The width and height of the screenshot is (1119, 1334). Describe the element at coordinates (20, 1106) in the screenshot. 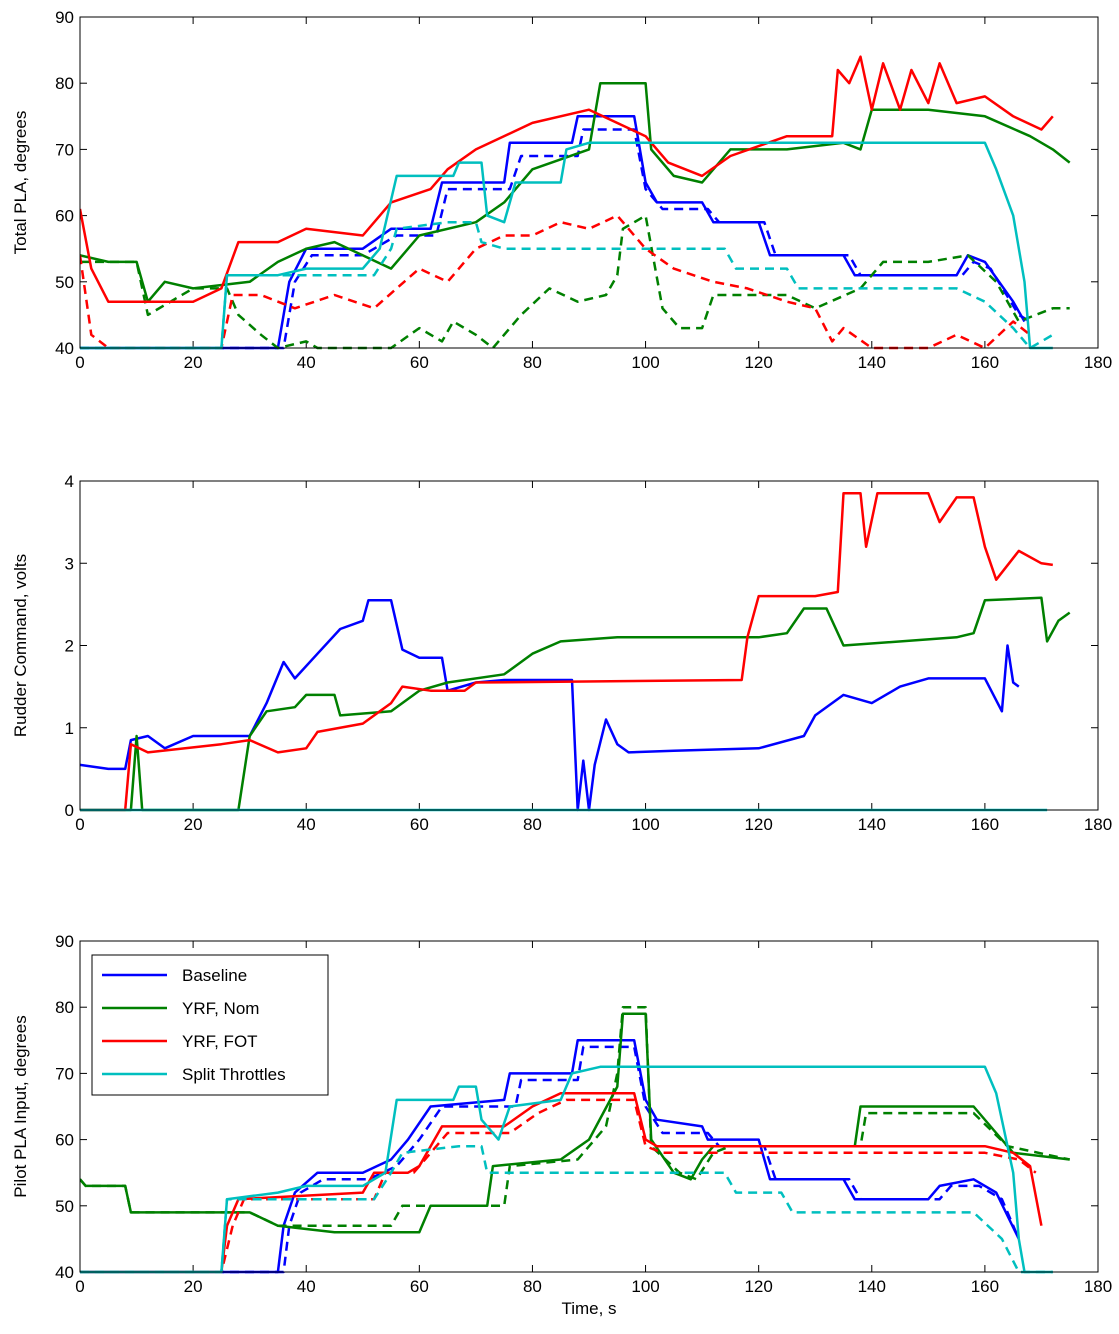

I see `y-axis-label: Pilot PLA Input, degrees` at that location.